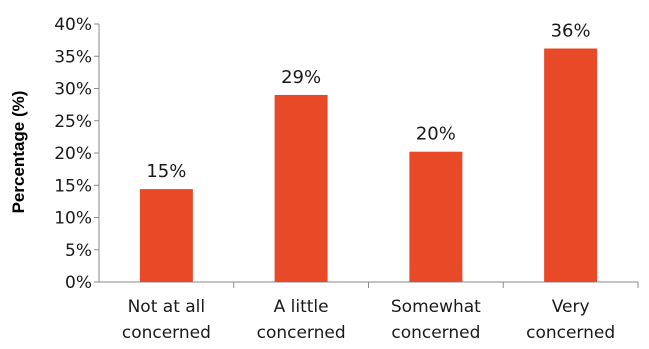 The width and height of the screenshot is (649, 349). I want to click on y-tick-label: 20%, so click(73, 154).